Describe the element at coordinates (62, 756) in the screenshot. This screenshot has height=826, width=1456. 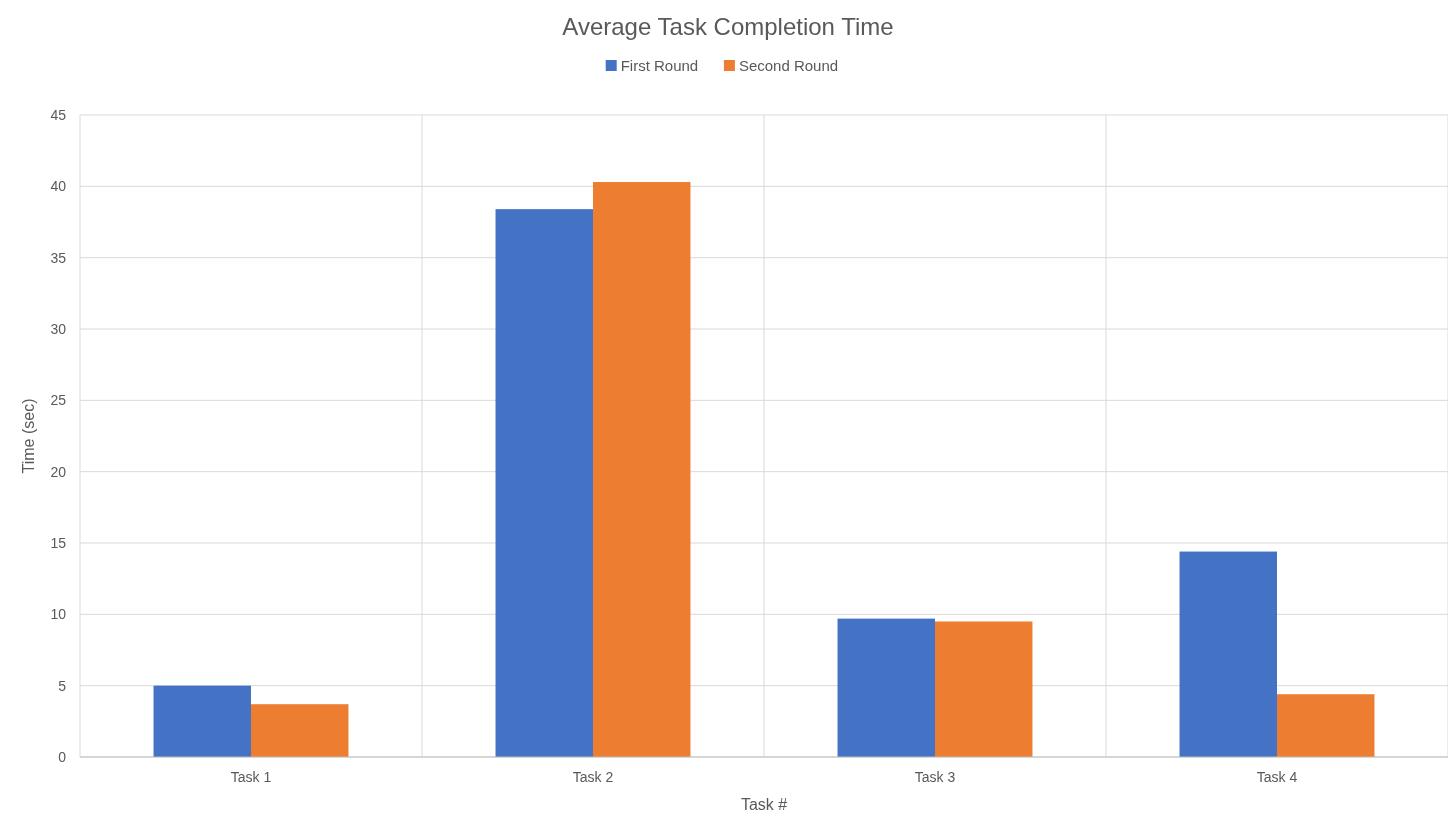
I see `y-tick-label: 0` at that location.